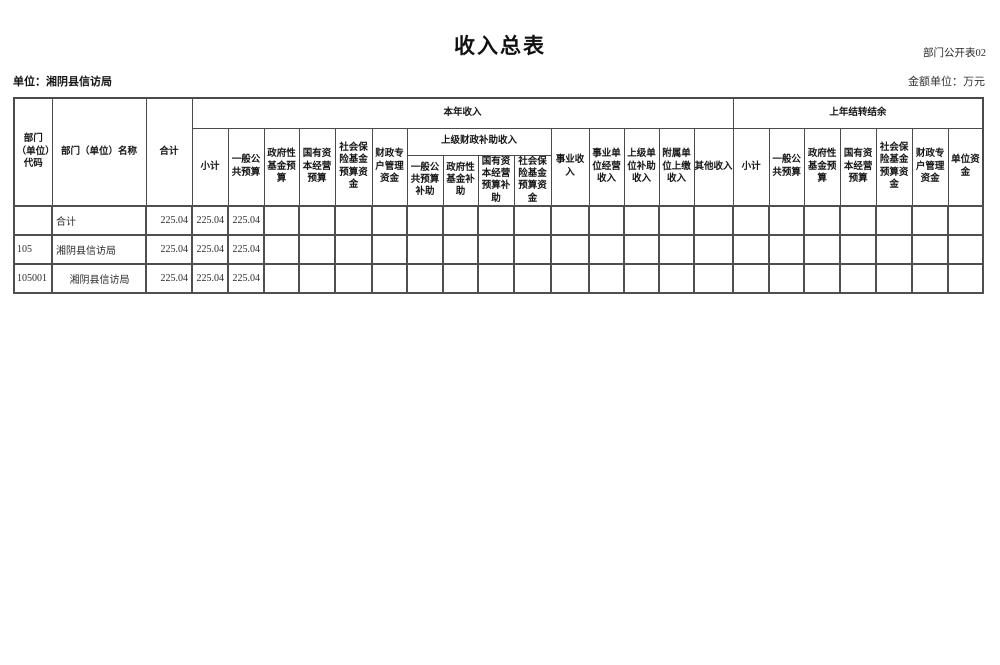 The width and height of the screenshot is (1000, 665). I want to click on doc-label: 部门公开表02, so click(954, 53).